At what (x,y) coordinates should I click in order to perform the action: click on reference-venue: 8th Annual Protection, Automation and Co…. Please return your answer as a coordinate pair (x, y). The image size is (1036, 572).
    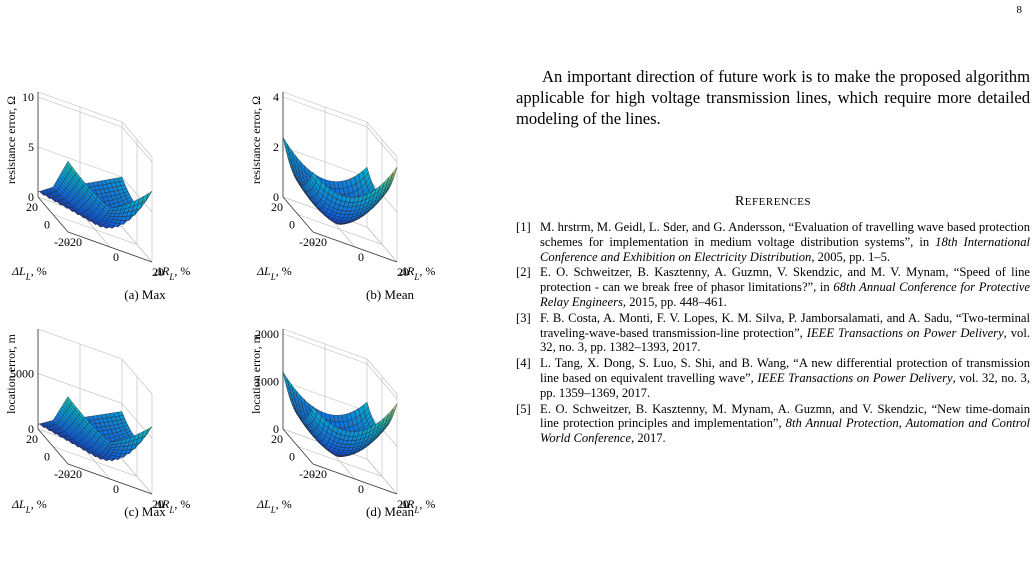
    Looking at the image, I should click on (785, 431).